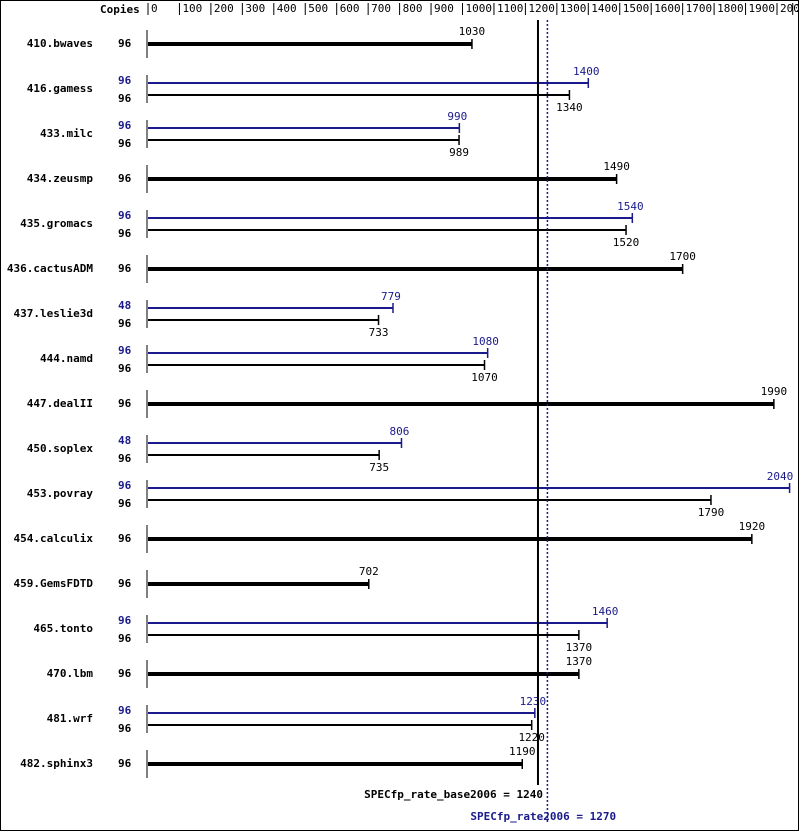 This screenshot has width=799, height=831. Describe the element at coordinates (192, 8) in the screenshot. I see `x-tick-label: 100` at that location.